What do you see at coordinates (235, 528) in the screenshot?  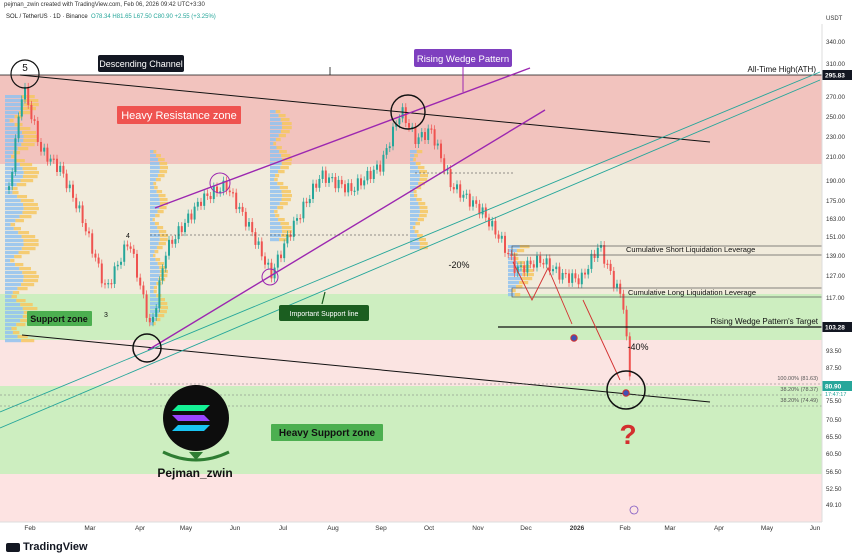 I see `x-tick-label: Jun` at bounding box center [235, 528].